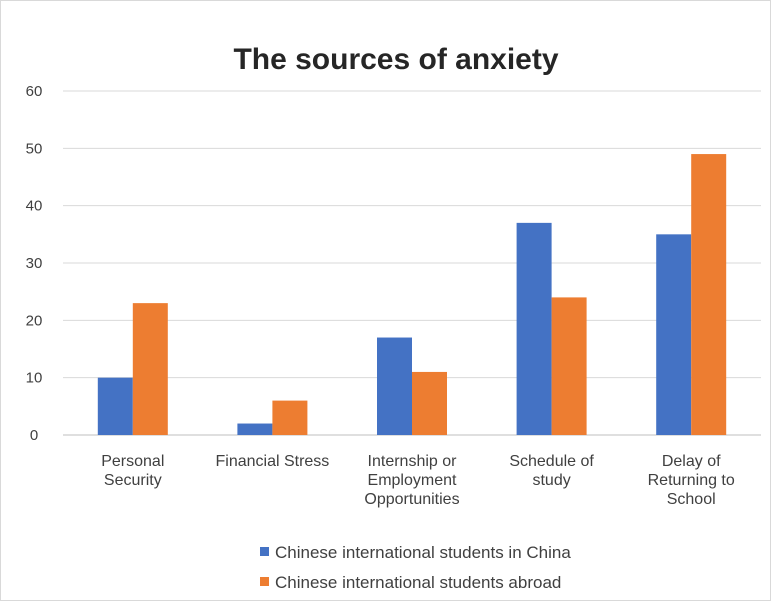 The width and height of the screenshot is (771, 601). I want to click on x-category-label: Internship or Employment Opportunities, so click(411, 480).